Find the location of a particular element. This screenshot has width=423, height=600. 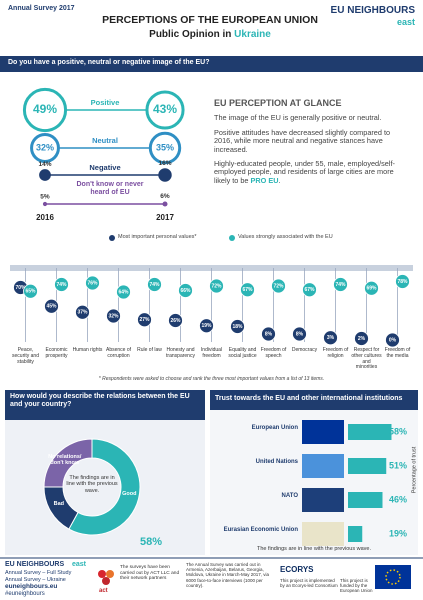

glance-highlight: PRO EU is located at coordinates (264, 180).